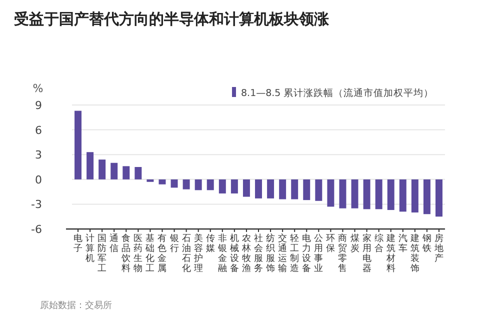 The image size is (480, 320). What do you see at coordinates (245, 253) in the screenshot?
I see `x-tick-label: 农林牧渔` at bounding box center [245, 253].